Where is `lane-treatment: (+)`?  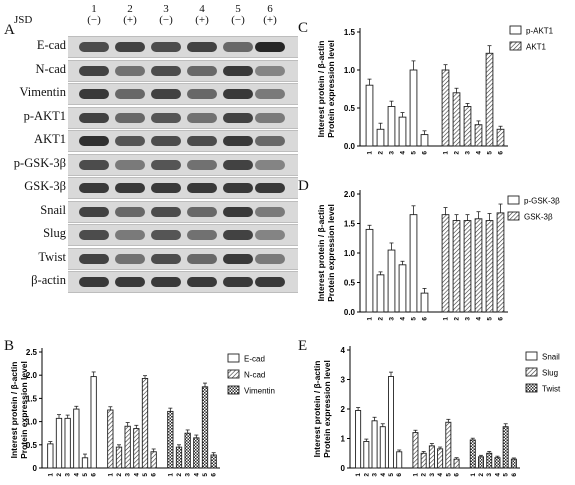
lane-treatment: (+) is located at coordinates (202, 20).